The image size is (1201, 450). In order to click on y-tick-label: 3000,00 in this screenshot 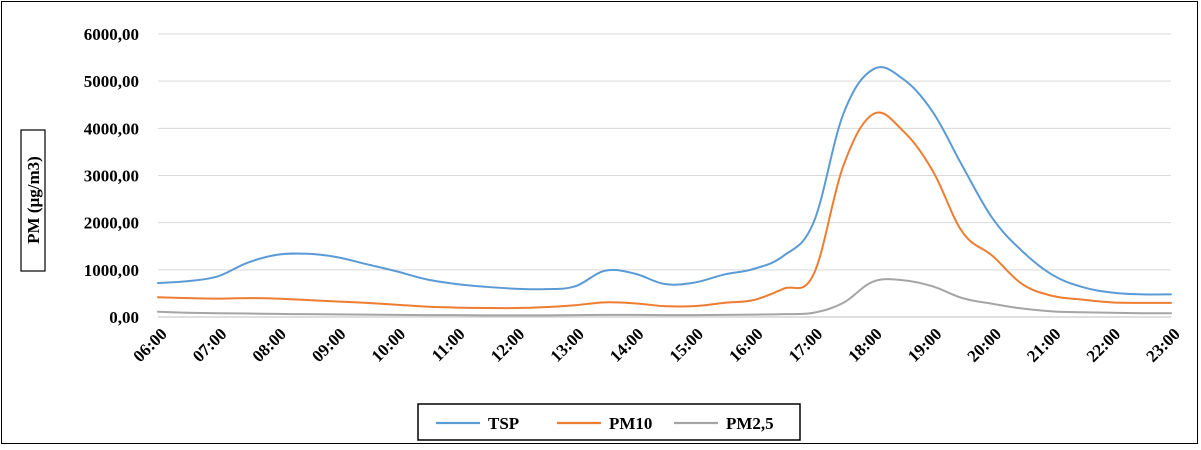, I will do `click(111, 176)`.